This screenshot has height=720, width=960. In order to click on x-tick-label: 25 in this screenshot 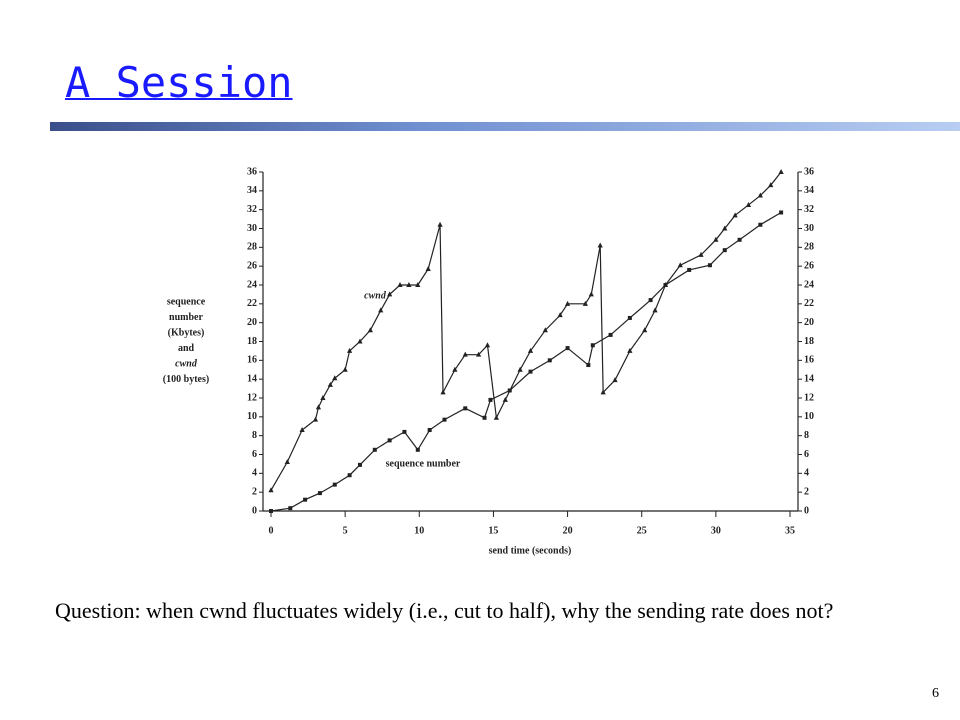, I will do `click(642, 530)`.